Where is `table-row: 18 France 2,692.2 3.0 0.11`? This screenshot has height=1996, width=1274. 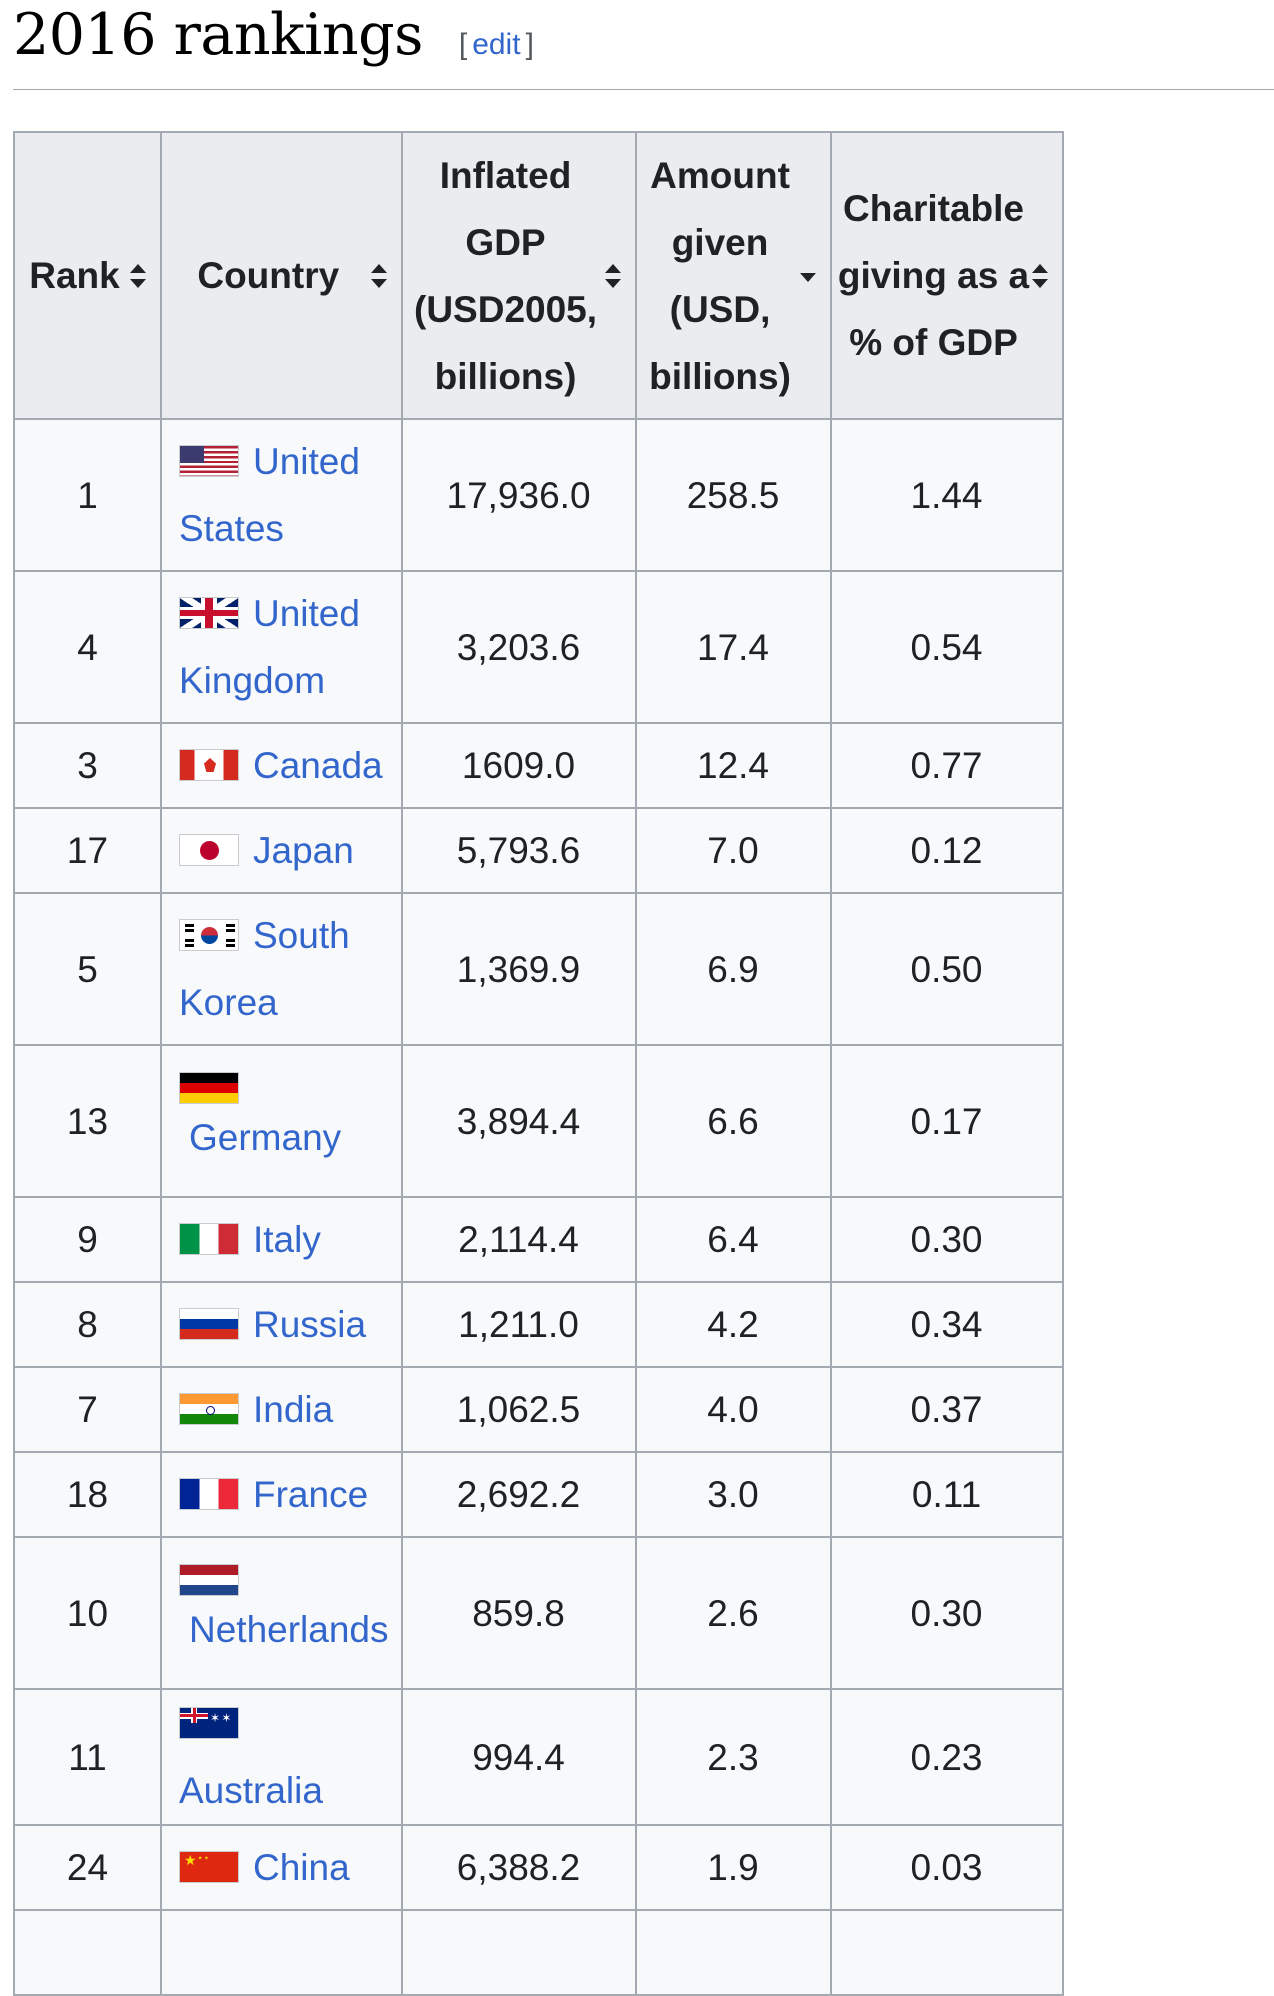
table-row: 18 France 2,692.2 3.0 0.11 is located at coordinates (538, 1494).